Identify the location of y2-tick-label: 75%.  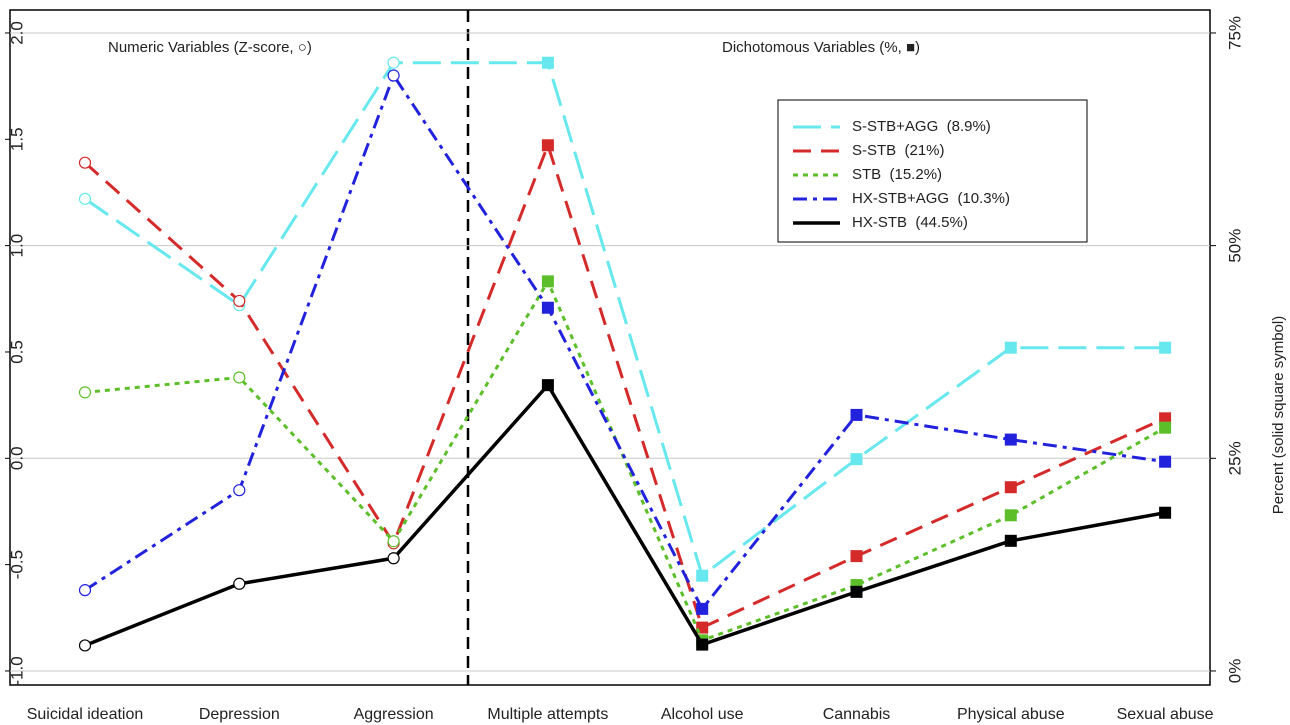
(1234, 33).